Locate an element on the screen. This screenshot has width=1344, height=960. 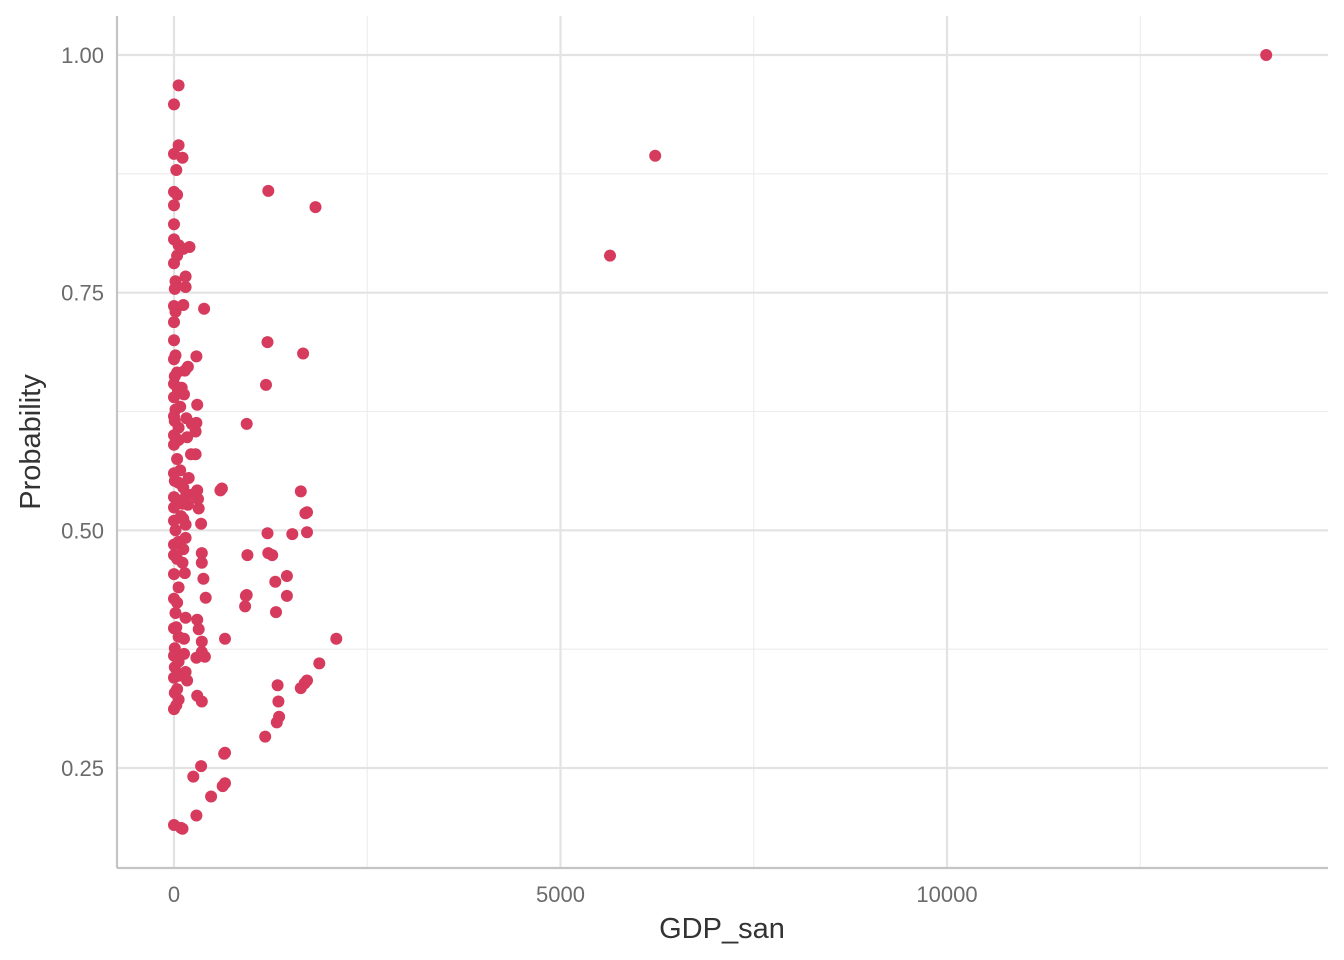
y-axis-title: Probability is located at coordinates (31, 442).